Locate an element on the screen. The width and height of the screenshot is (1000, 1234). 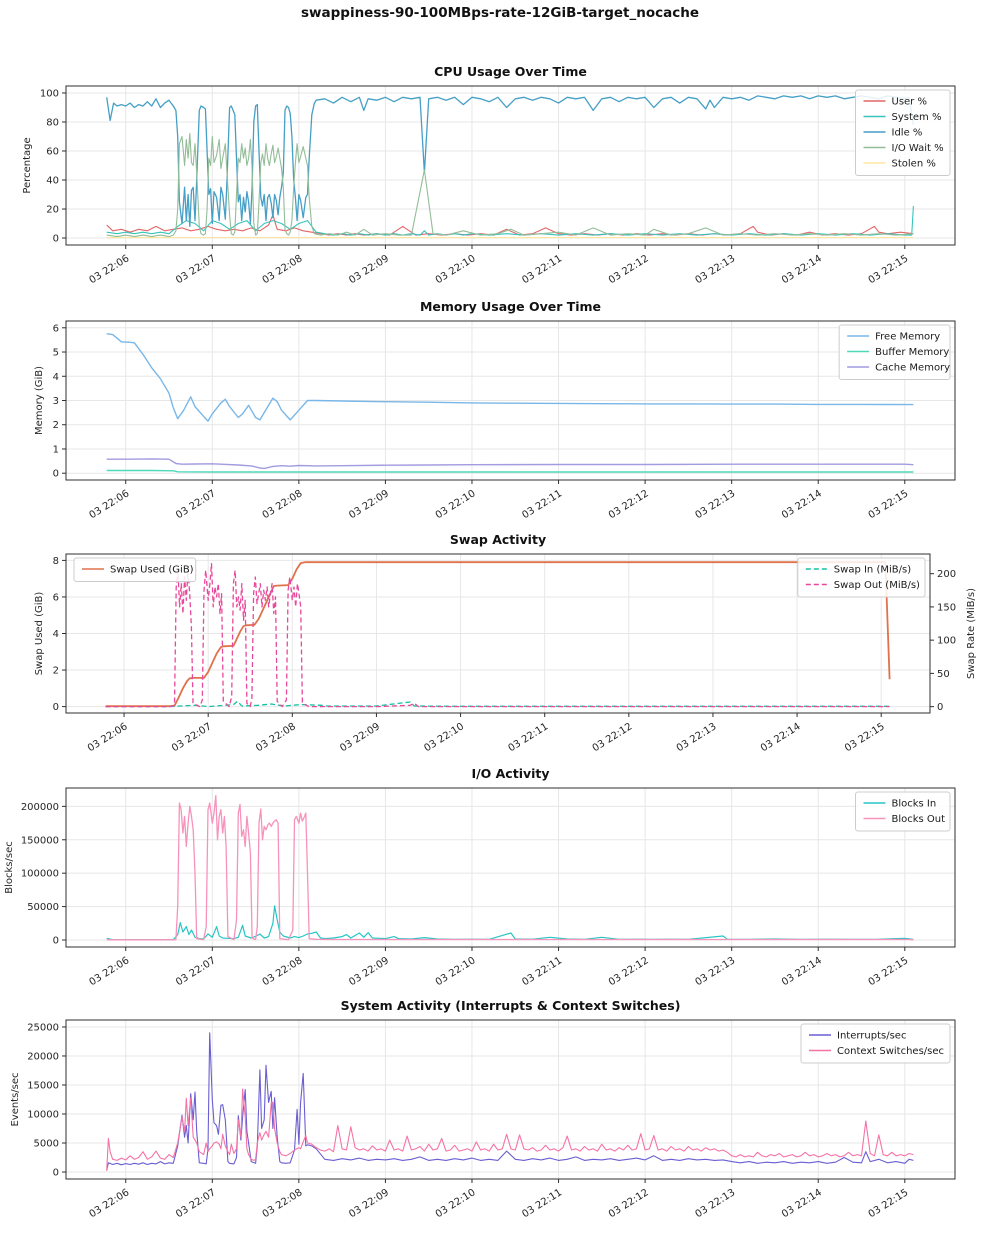
legend-label: Blocks Out is located at coordinates (919, 819).